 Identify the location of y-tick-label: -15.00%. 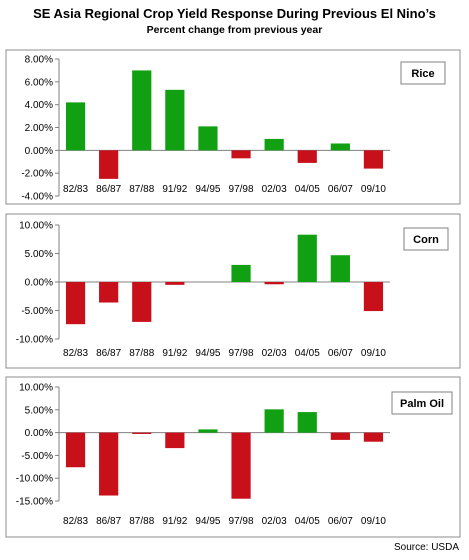
(34, 502).